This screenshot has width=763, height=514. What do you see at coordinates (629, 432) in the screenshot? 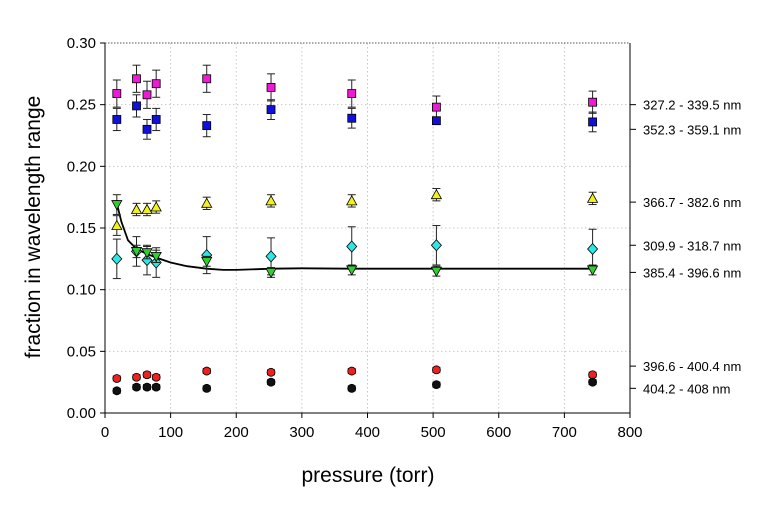
I see `x-tick-label: 800` at bounding box center [629, 432].